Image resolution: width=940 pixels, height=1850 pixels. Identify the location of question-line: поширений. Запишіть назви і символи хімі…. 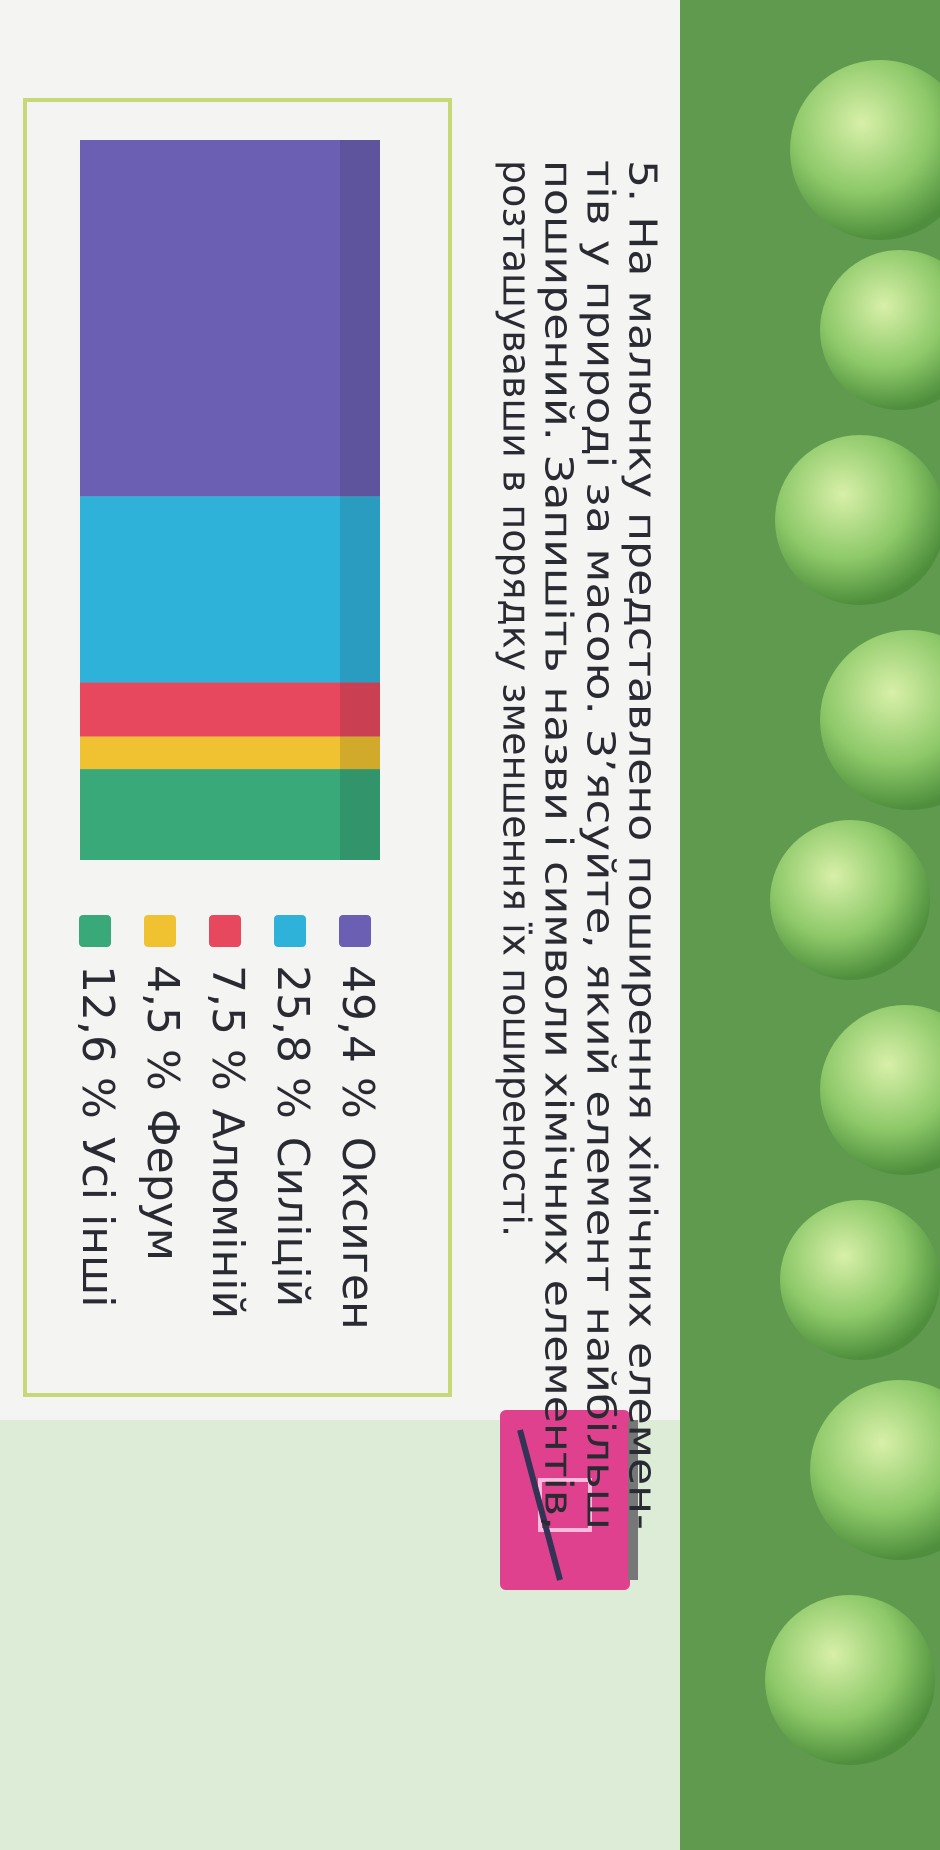
(559, 845).